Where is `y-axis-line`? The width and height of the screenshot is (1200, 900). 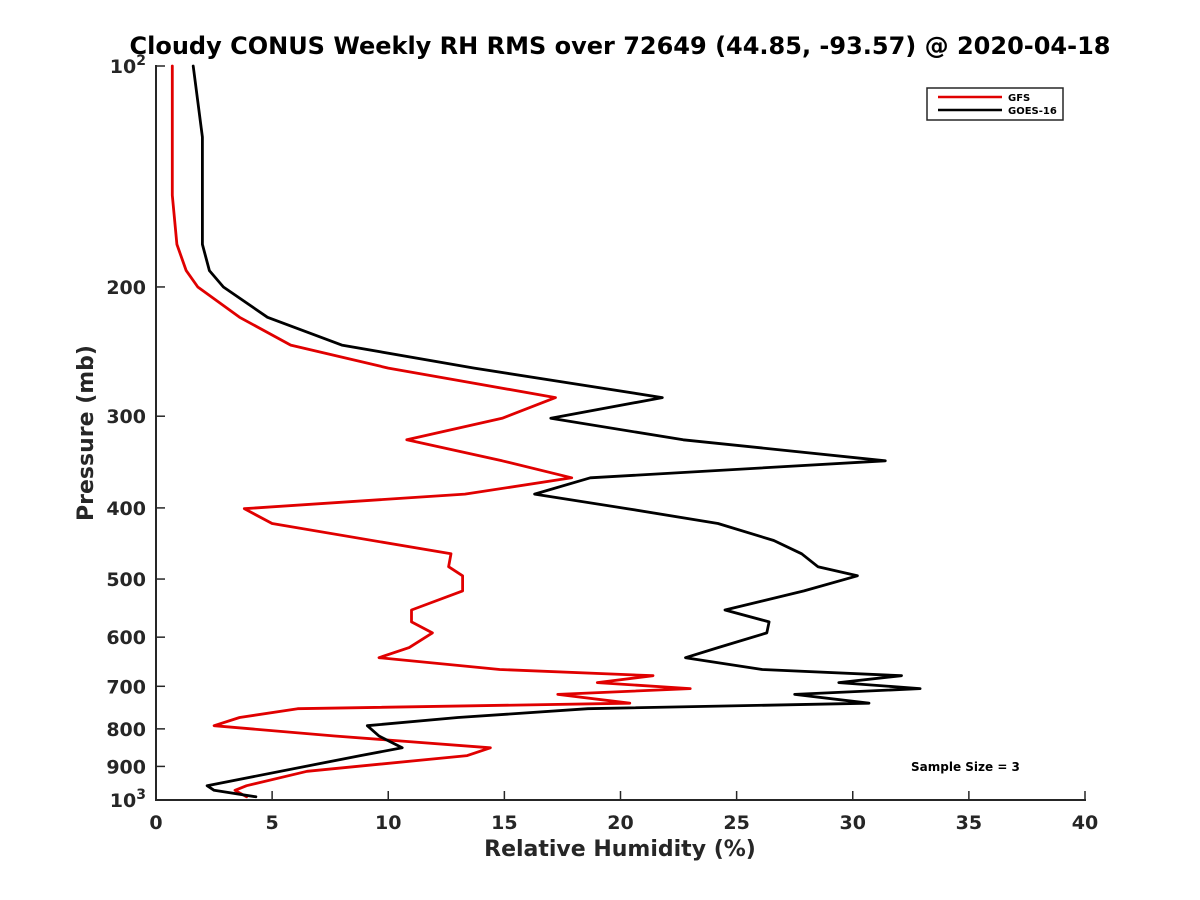 y-axis-line is located at coordinates (156, 433).